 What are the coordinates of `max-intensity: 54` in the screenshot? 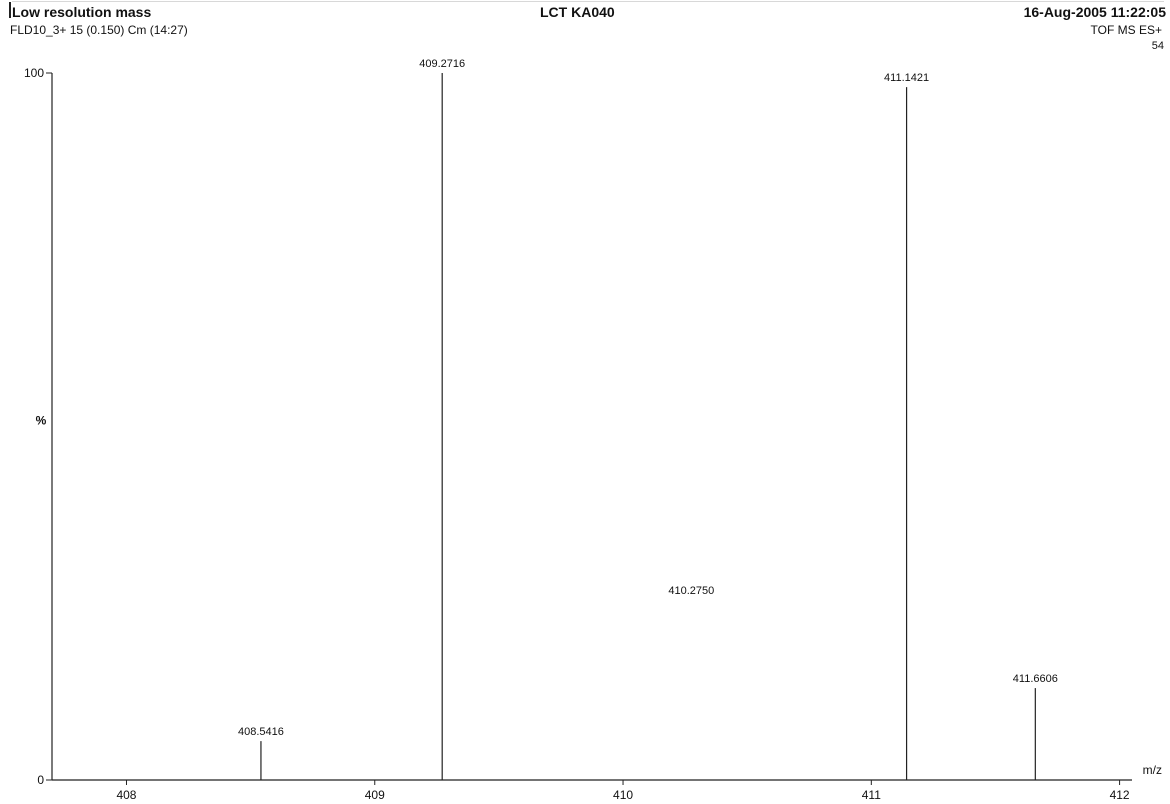 It's located at (1157, 46).